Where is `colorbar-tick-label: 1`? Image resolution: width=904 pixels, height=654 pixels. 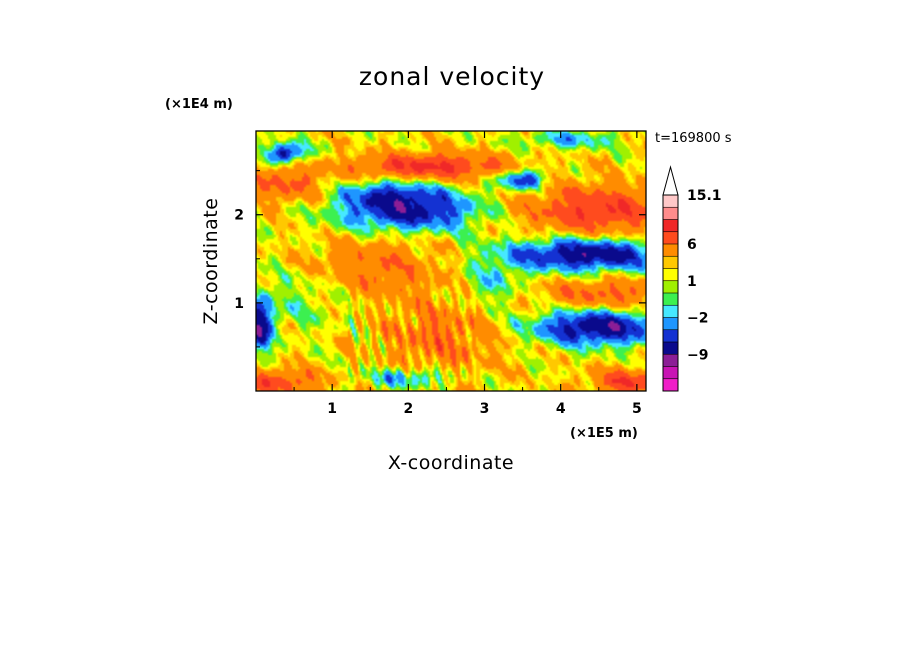
colorbar-tick-label: 1 is located at coordinates (692, 282).